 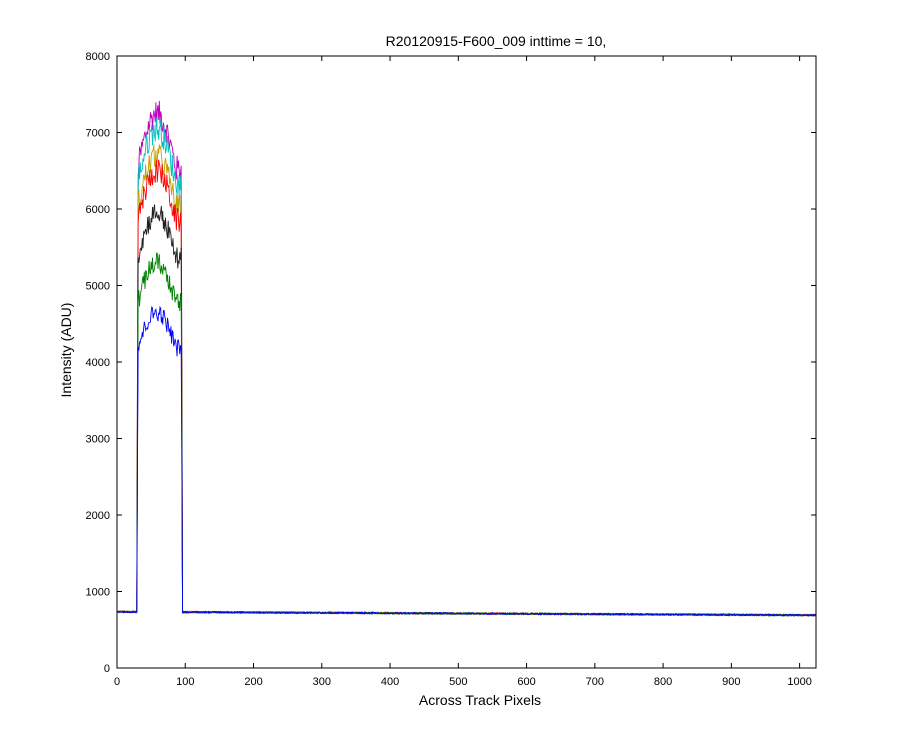 I want to click on y-tick-label: 0, so click(x=107, y=669).